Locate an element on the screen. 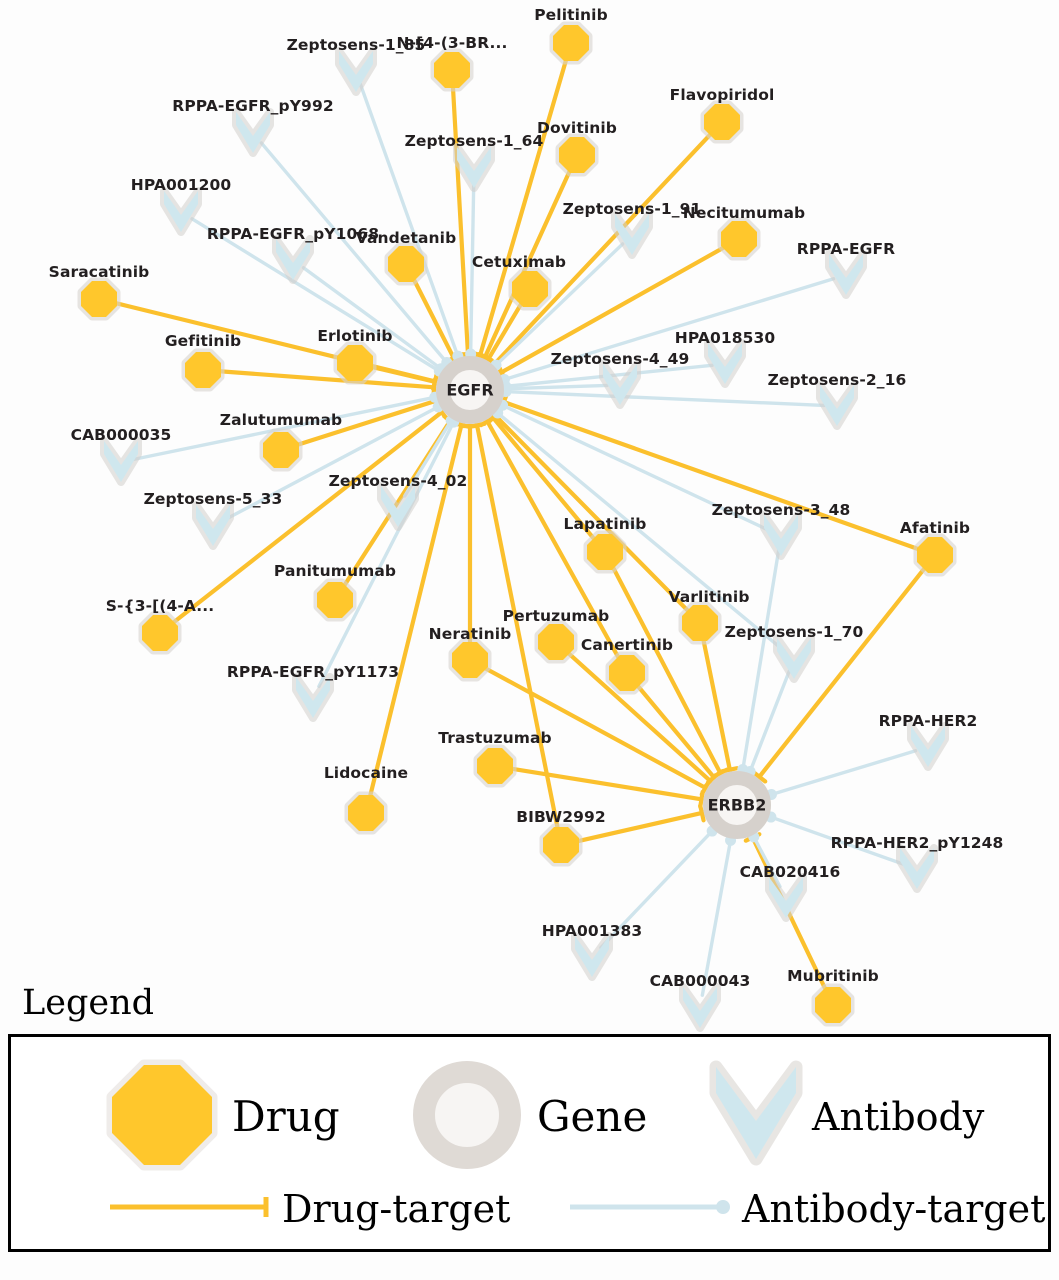 Image resolution: width=1059 pixels, height=1280 pixels. legend-antibody-item: Antibody is located at coordinates (845, 1117).